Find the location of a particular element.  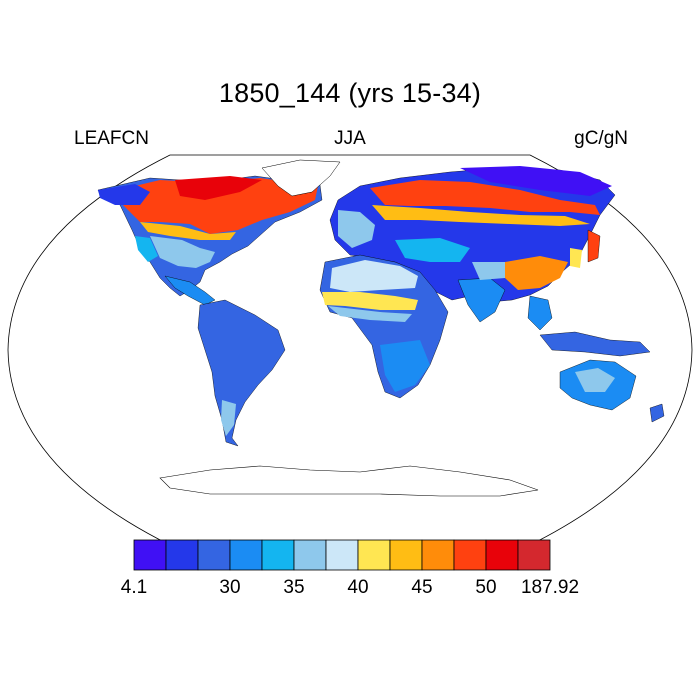

colorbar-tick-label-3: 40 is located at coordinates (358, 587).